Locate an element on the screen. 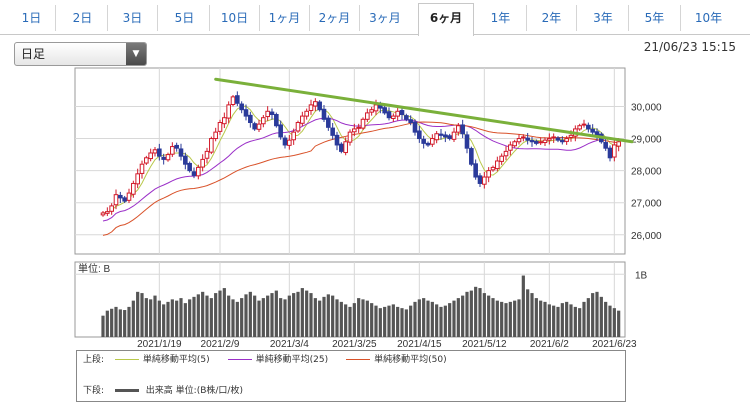  tab-10: 2年 is located at coordinates (552, 18).